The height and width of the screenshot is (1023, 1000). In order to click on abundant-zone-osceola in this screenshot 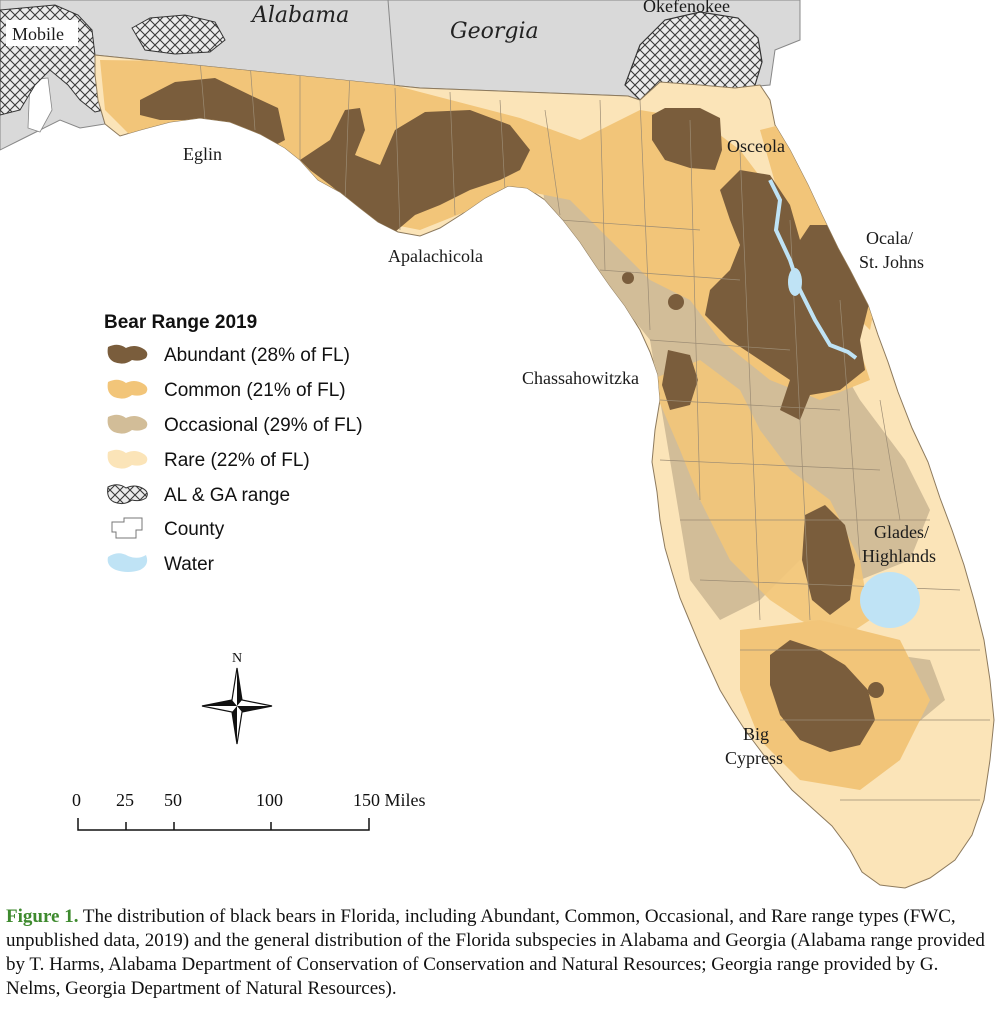, I will do `click(687, 139)`.